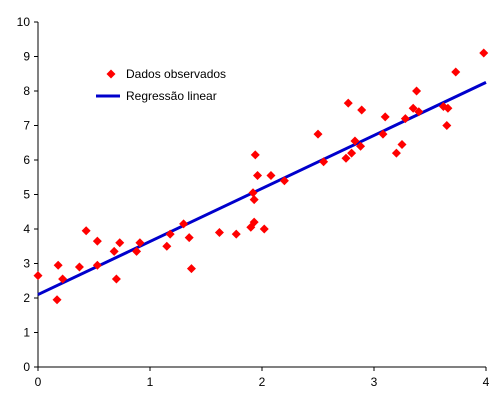  I want to click on y-tick-label: 8, so click(26, 91).